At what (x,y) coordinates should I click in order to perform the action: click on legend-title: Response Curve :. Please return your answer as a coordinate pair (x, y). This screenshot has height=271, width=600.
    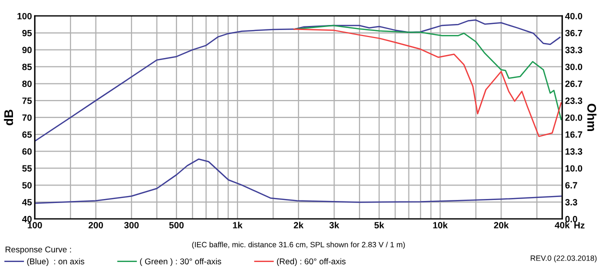
    Looking at the image, I should click on (38, 250).